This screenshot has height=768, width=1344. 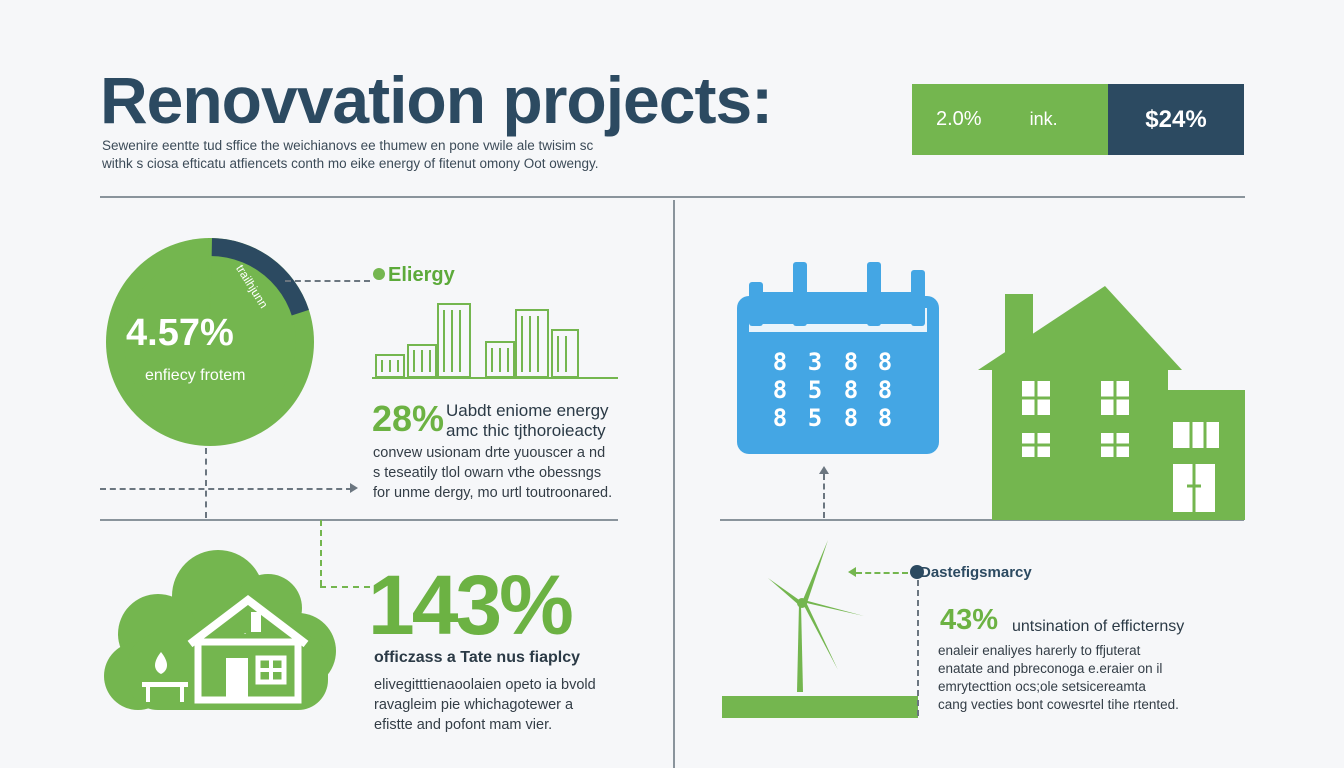 What do you see at coordinates (463, 725) in the screenshot?
I see `efficiency-body-line-3: efistte and pofont mam vier.` at bounding box center [463, 725].